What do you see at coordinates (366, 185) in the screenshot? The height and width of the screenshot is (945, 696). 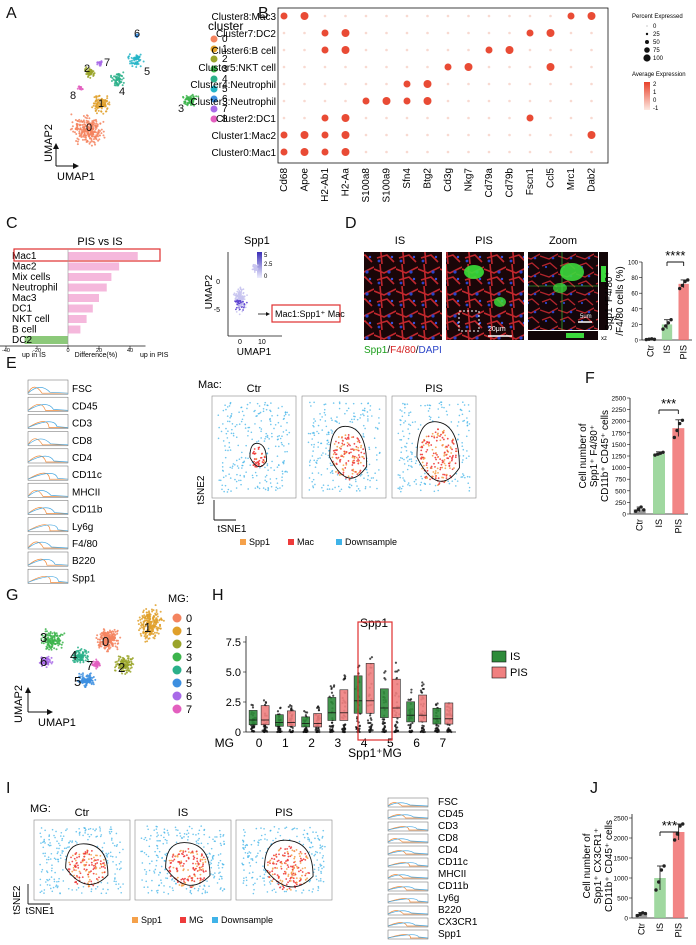 I see `dotplot-gene-label: S100a8` at bounding box center [366, 185].